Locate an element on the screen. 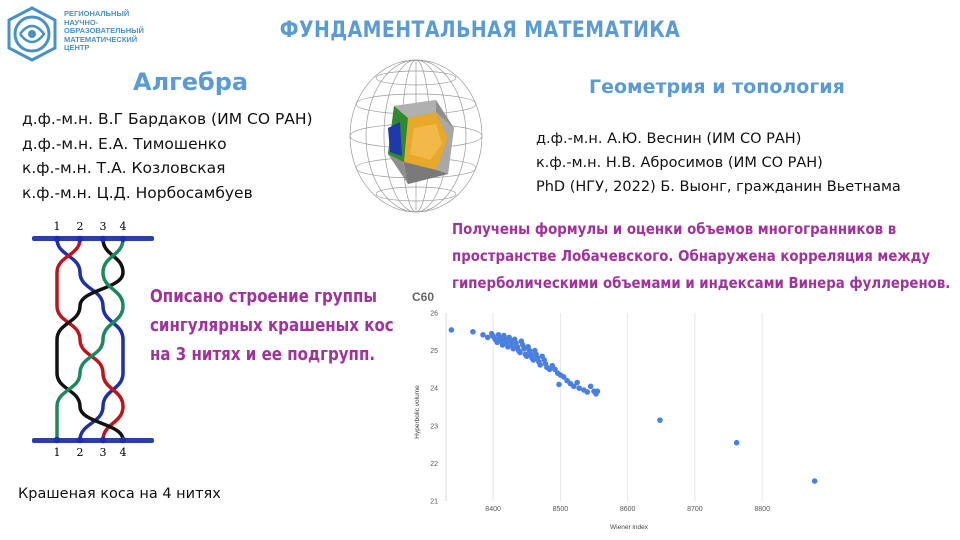 The width and height of the screenshot is (960, 540). geometry-title: Геометрия и топология is located at coordinates (717, 87).